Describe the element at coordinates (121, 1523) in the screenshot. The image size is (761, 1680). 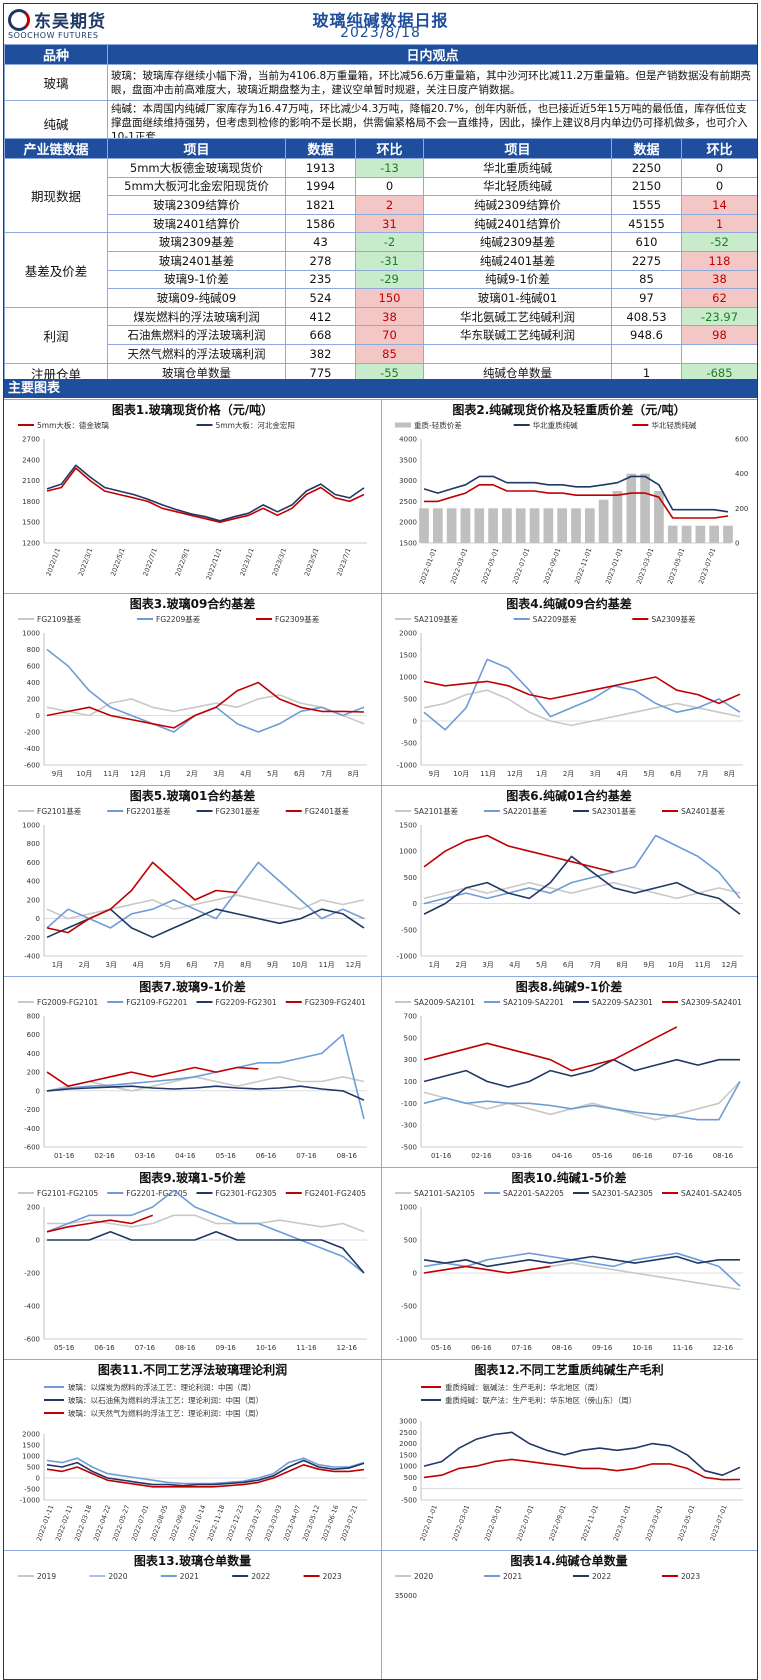
I see `x-tick-label: 2022-05-27` at that location.